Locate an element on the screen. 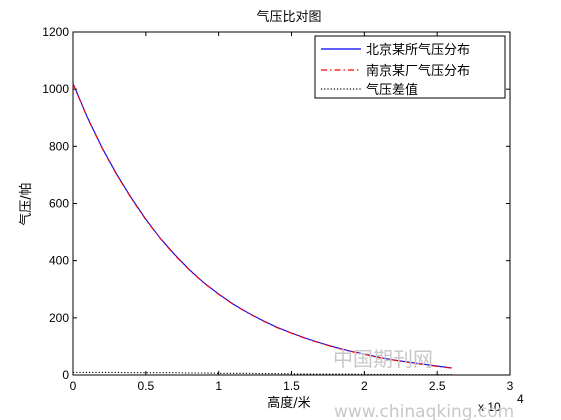  x-tick-label: 2.5 is located at coordinates (437, 386).